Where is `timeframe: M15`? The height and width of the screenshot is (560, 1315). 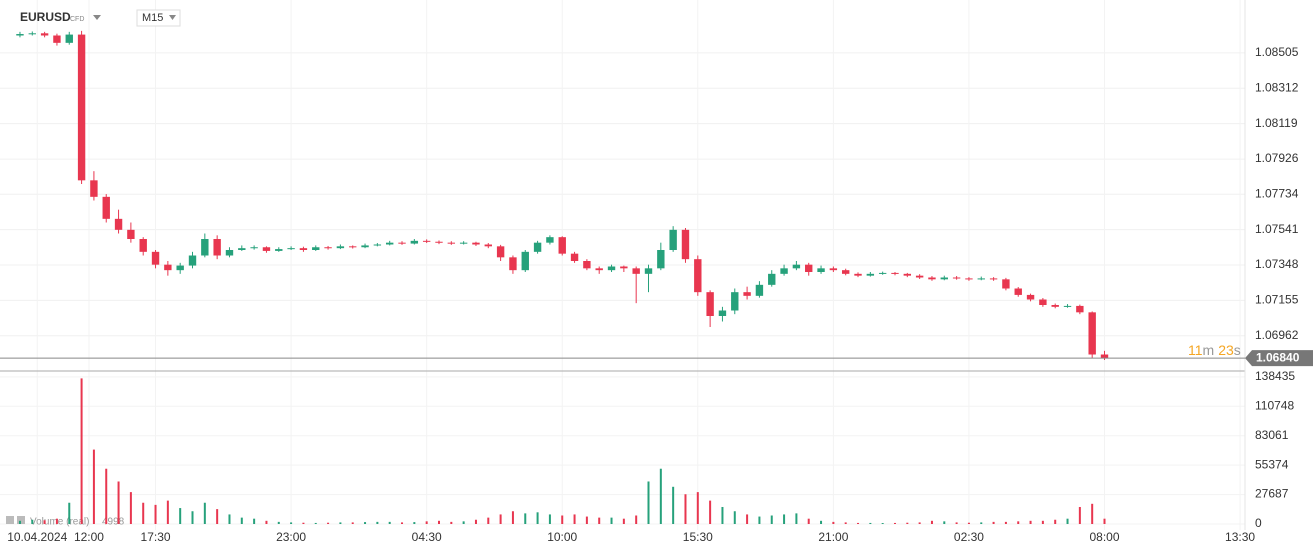 timeframe: M15 is located at coordinates (152, 18).